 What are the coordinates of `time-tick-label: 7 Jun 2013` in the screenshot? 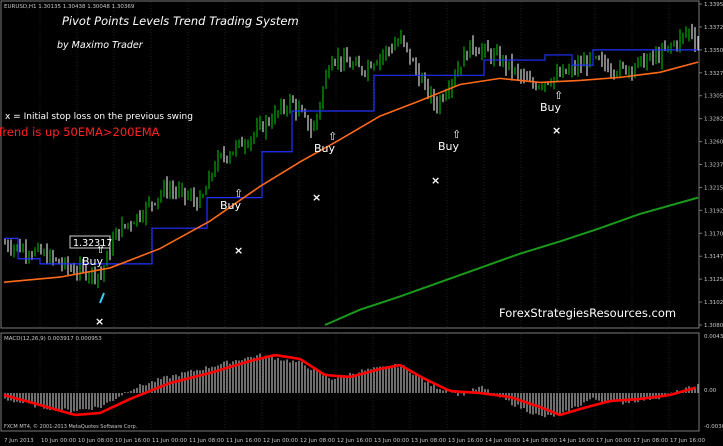 It's located at (19, 441).